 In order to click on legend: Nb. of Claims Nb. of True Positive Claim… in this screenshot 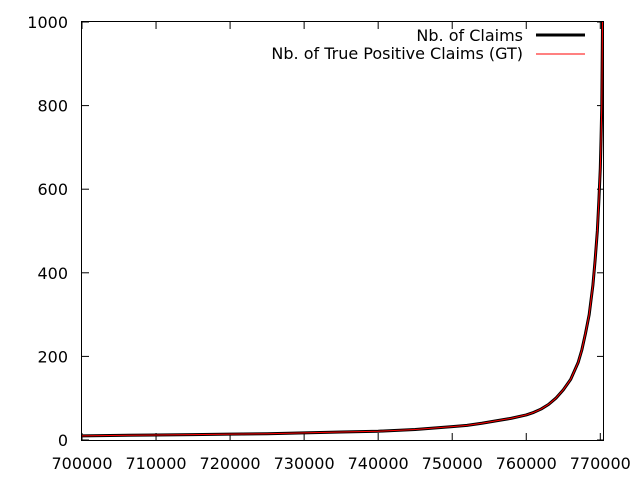, I will do `click(428, 44)`.